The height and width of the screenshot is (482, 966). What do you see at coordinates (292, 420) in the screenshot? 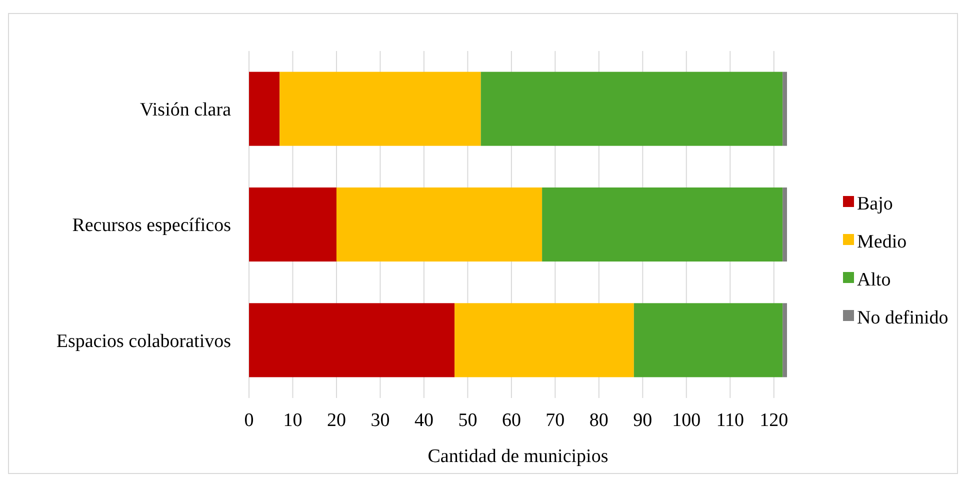
I see `x-tick-label: 10` at bounding box center [292, 420].